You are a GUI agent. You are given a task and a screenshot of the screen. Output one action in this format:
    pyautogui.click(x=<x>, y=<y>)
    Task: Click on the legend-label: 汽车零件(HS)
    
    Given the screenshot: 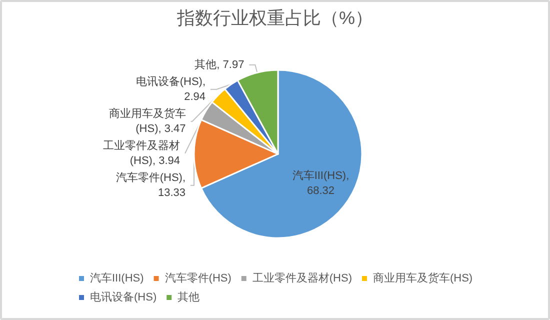 What is the action you would take?
    pyautogui.click(x=198, y=278)
    